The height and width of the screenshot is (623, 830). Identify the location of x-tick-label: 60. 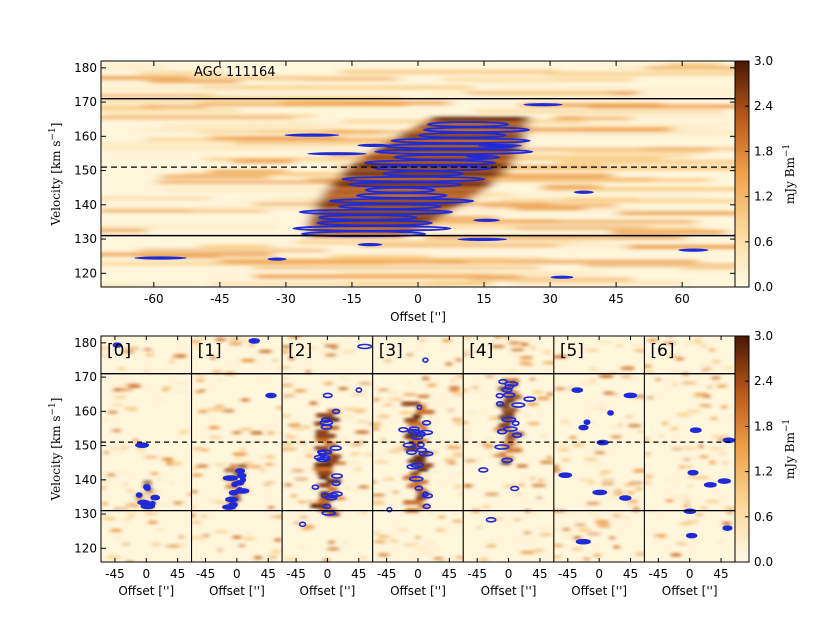
(682, 299).